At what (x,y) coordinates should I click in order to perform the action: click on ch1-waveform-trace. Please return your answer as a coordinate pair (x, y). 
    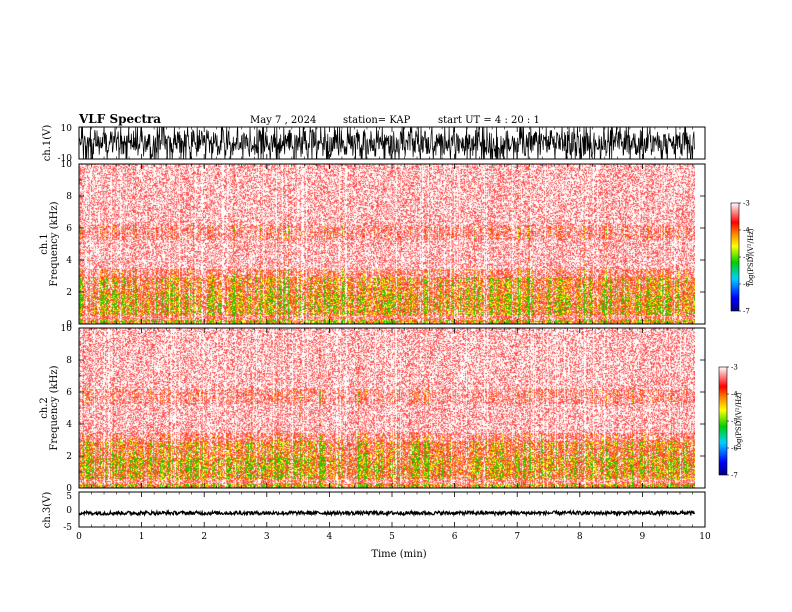
    Looking at the image, I should click on (387, 143).